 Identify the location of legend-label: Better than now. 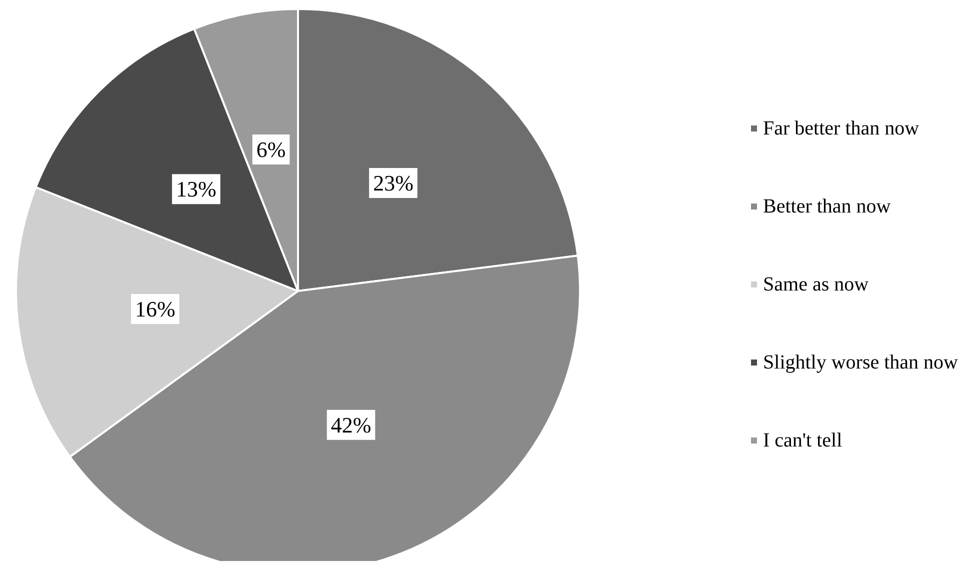
(827, 207).